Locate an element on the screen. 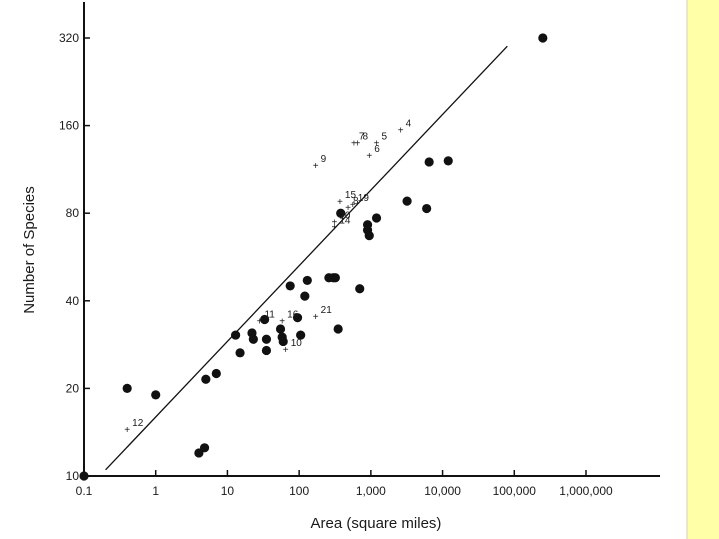 The image size is (719, 539). y-tick-label: 320 is located at coordinates (69, 38).